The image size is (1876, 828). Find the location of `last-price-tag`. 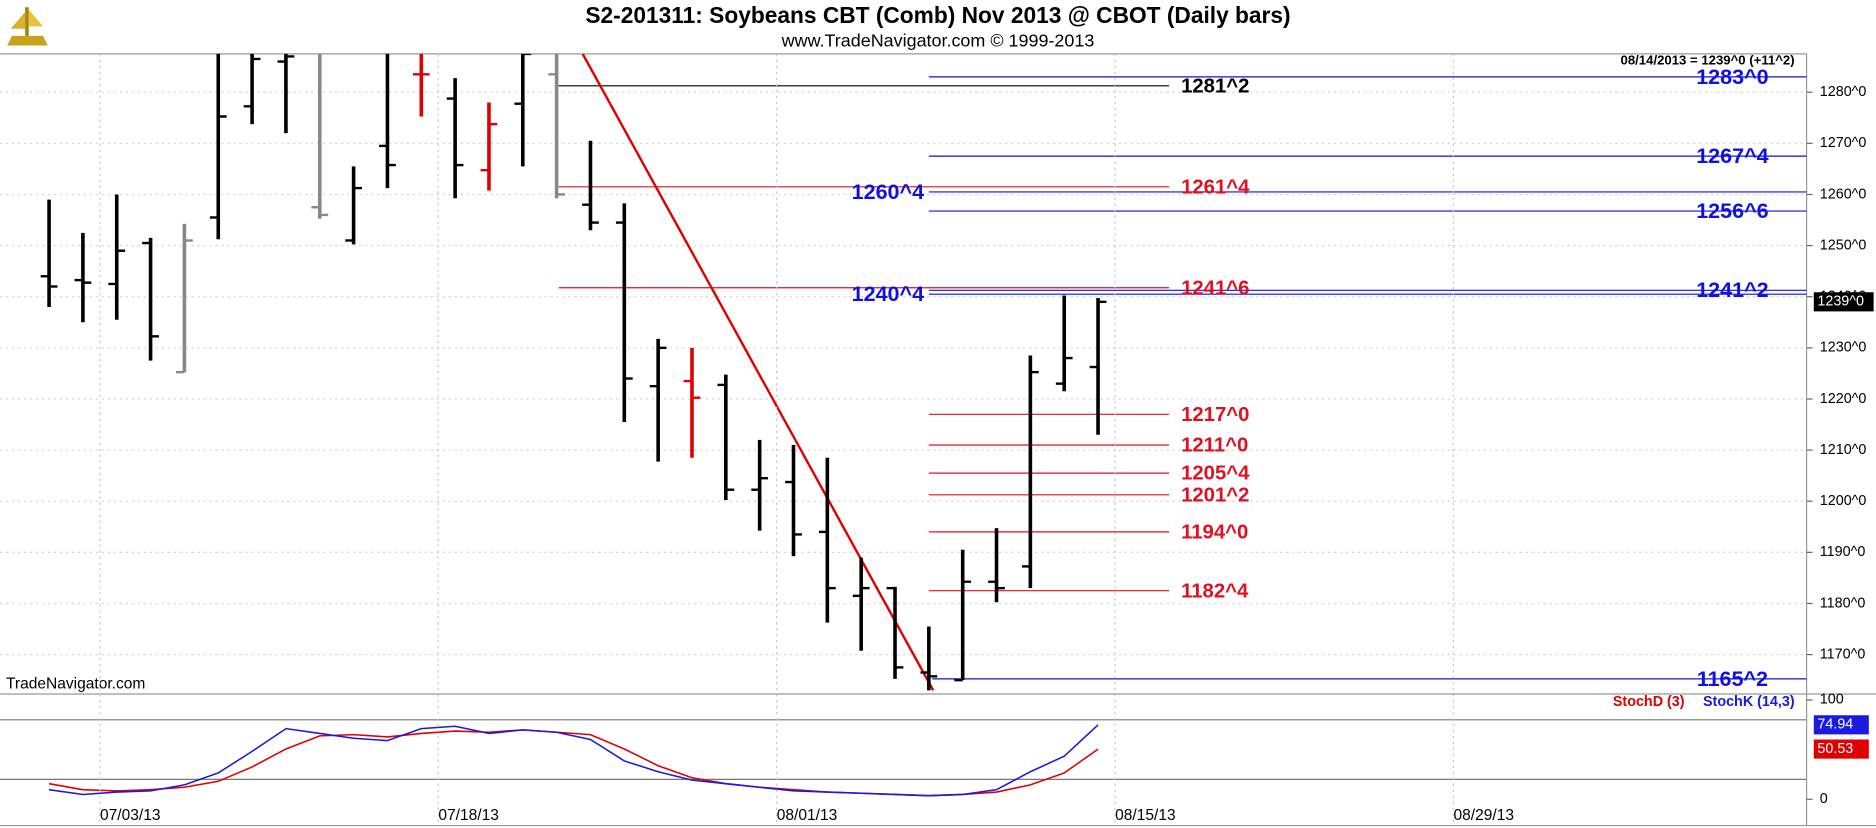

last-price-tag is located at coordinates (1843, 302).